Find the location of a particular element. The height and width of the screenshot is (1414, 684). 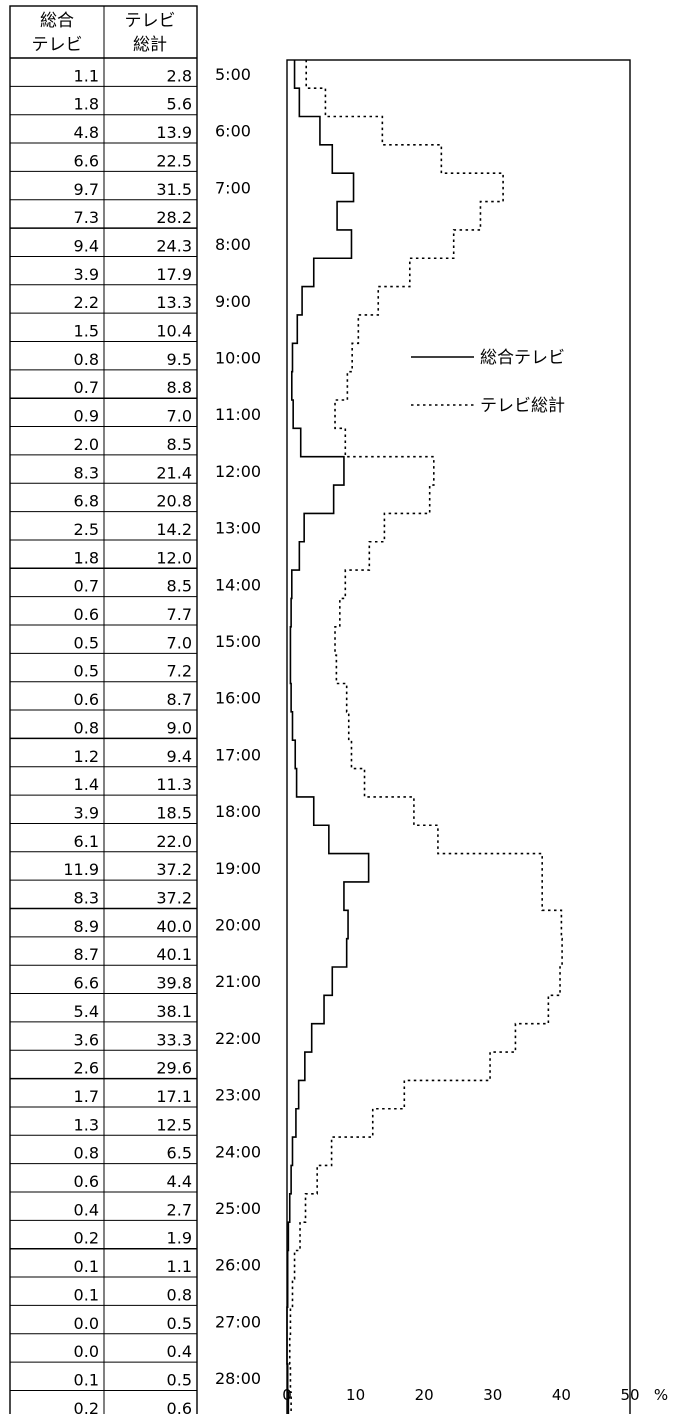

table-cell-tv-total: 22.0 is located at coordinates (174, 841).